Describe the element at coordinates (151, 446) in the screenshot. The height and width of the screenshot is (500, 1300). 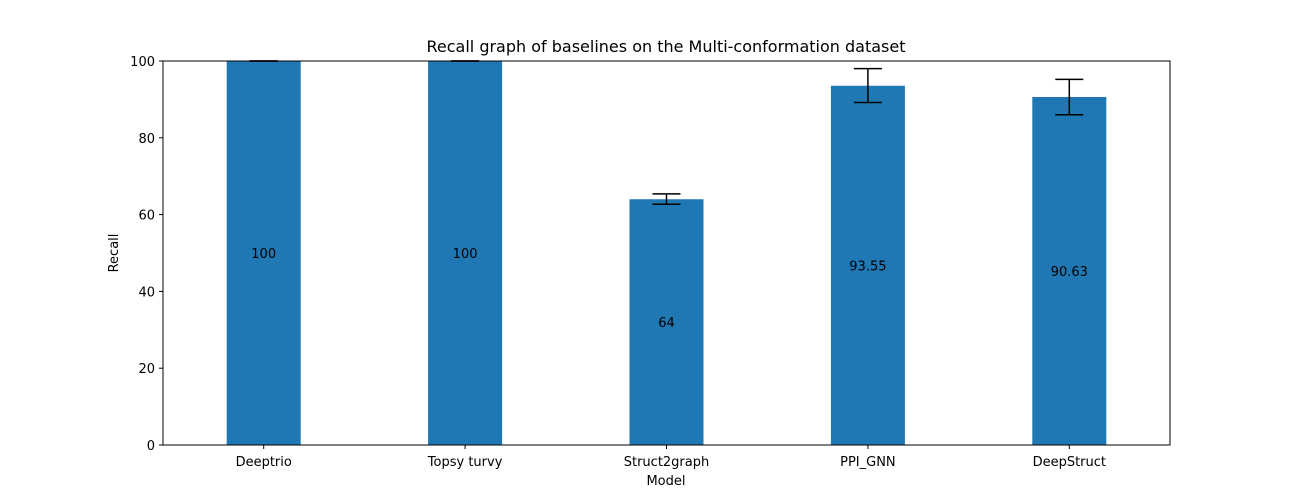
I see `y-tick-label: 0` at that location.